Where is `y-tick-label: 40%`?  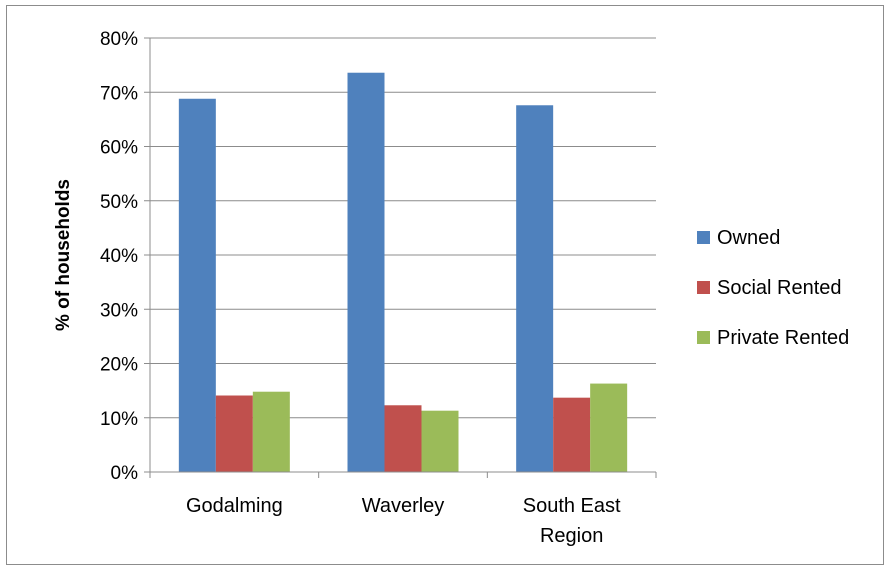 y-tick-label: 40% is located at coordinates (119, 256).